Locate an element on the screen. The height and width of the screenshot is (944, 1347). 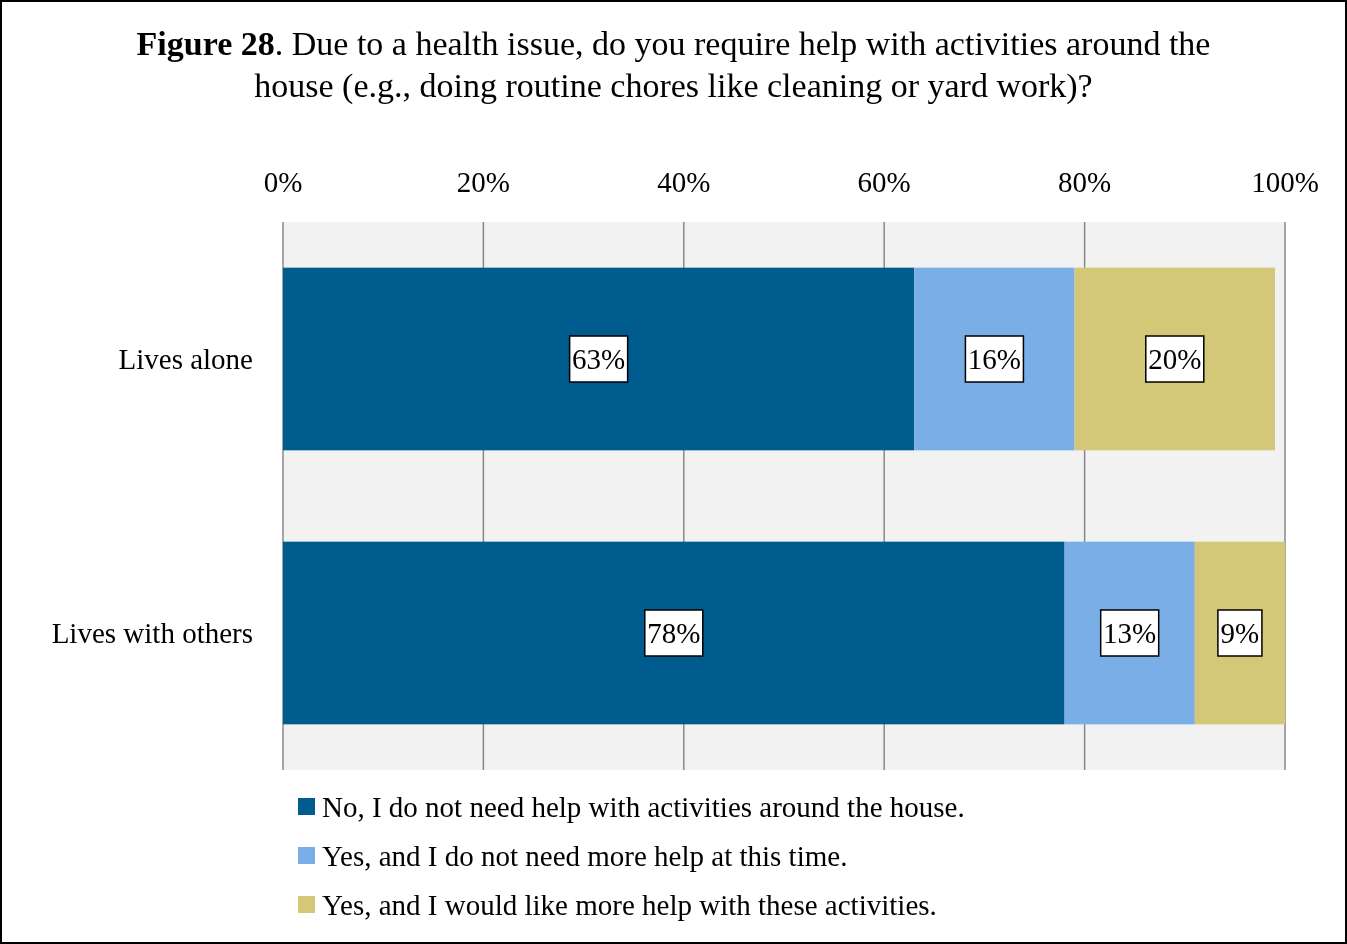
legend-label: Yes, and I would like more help with these activities. is located at coordinates (629, 905).